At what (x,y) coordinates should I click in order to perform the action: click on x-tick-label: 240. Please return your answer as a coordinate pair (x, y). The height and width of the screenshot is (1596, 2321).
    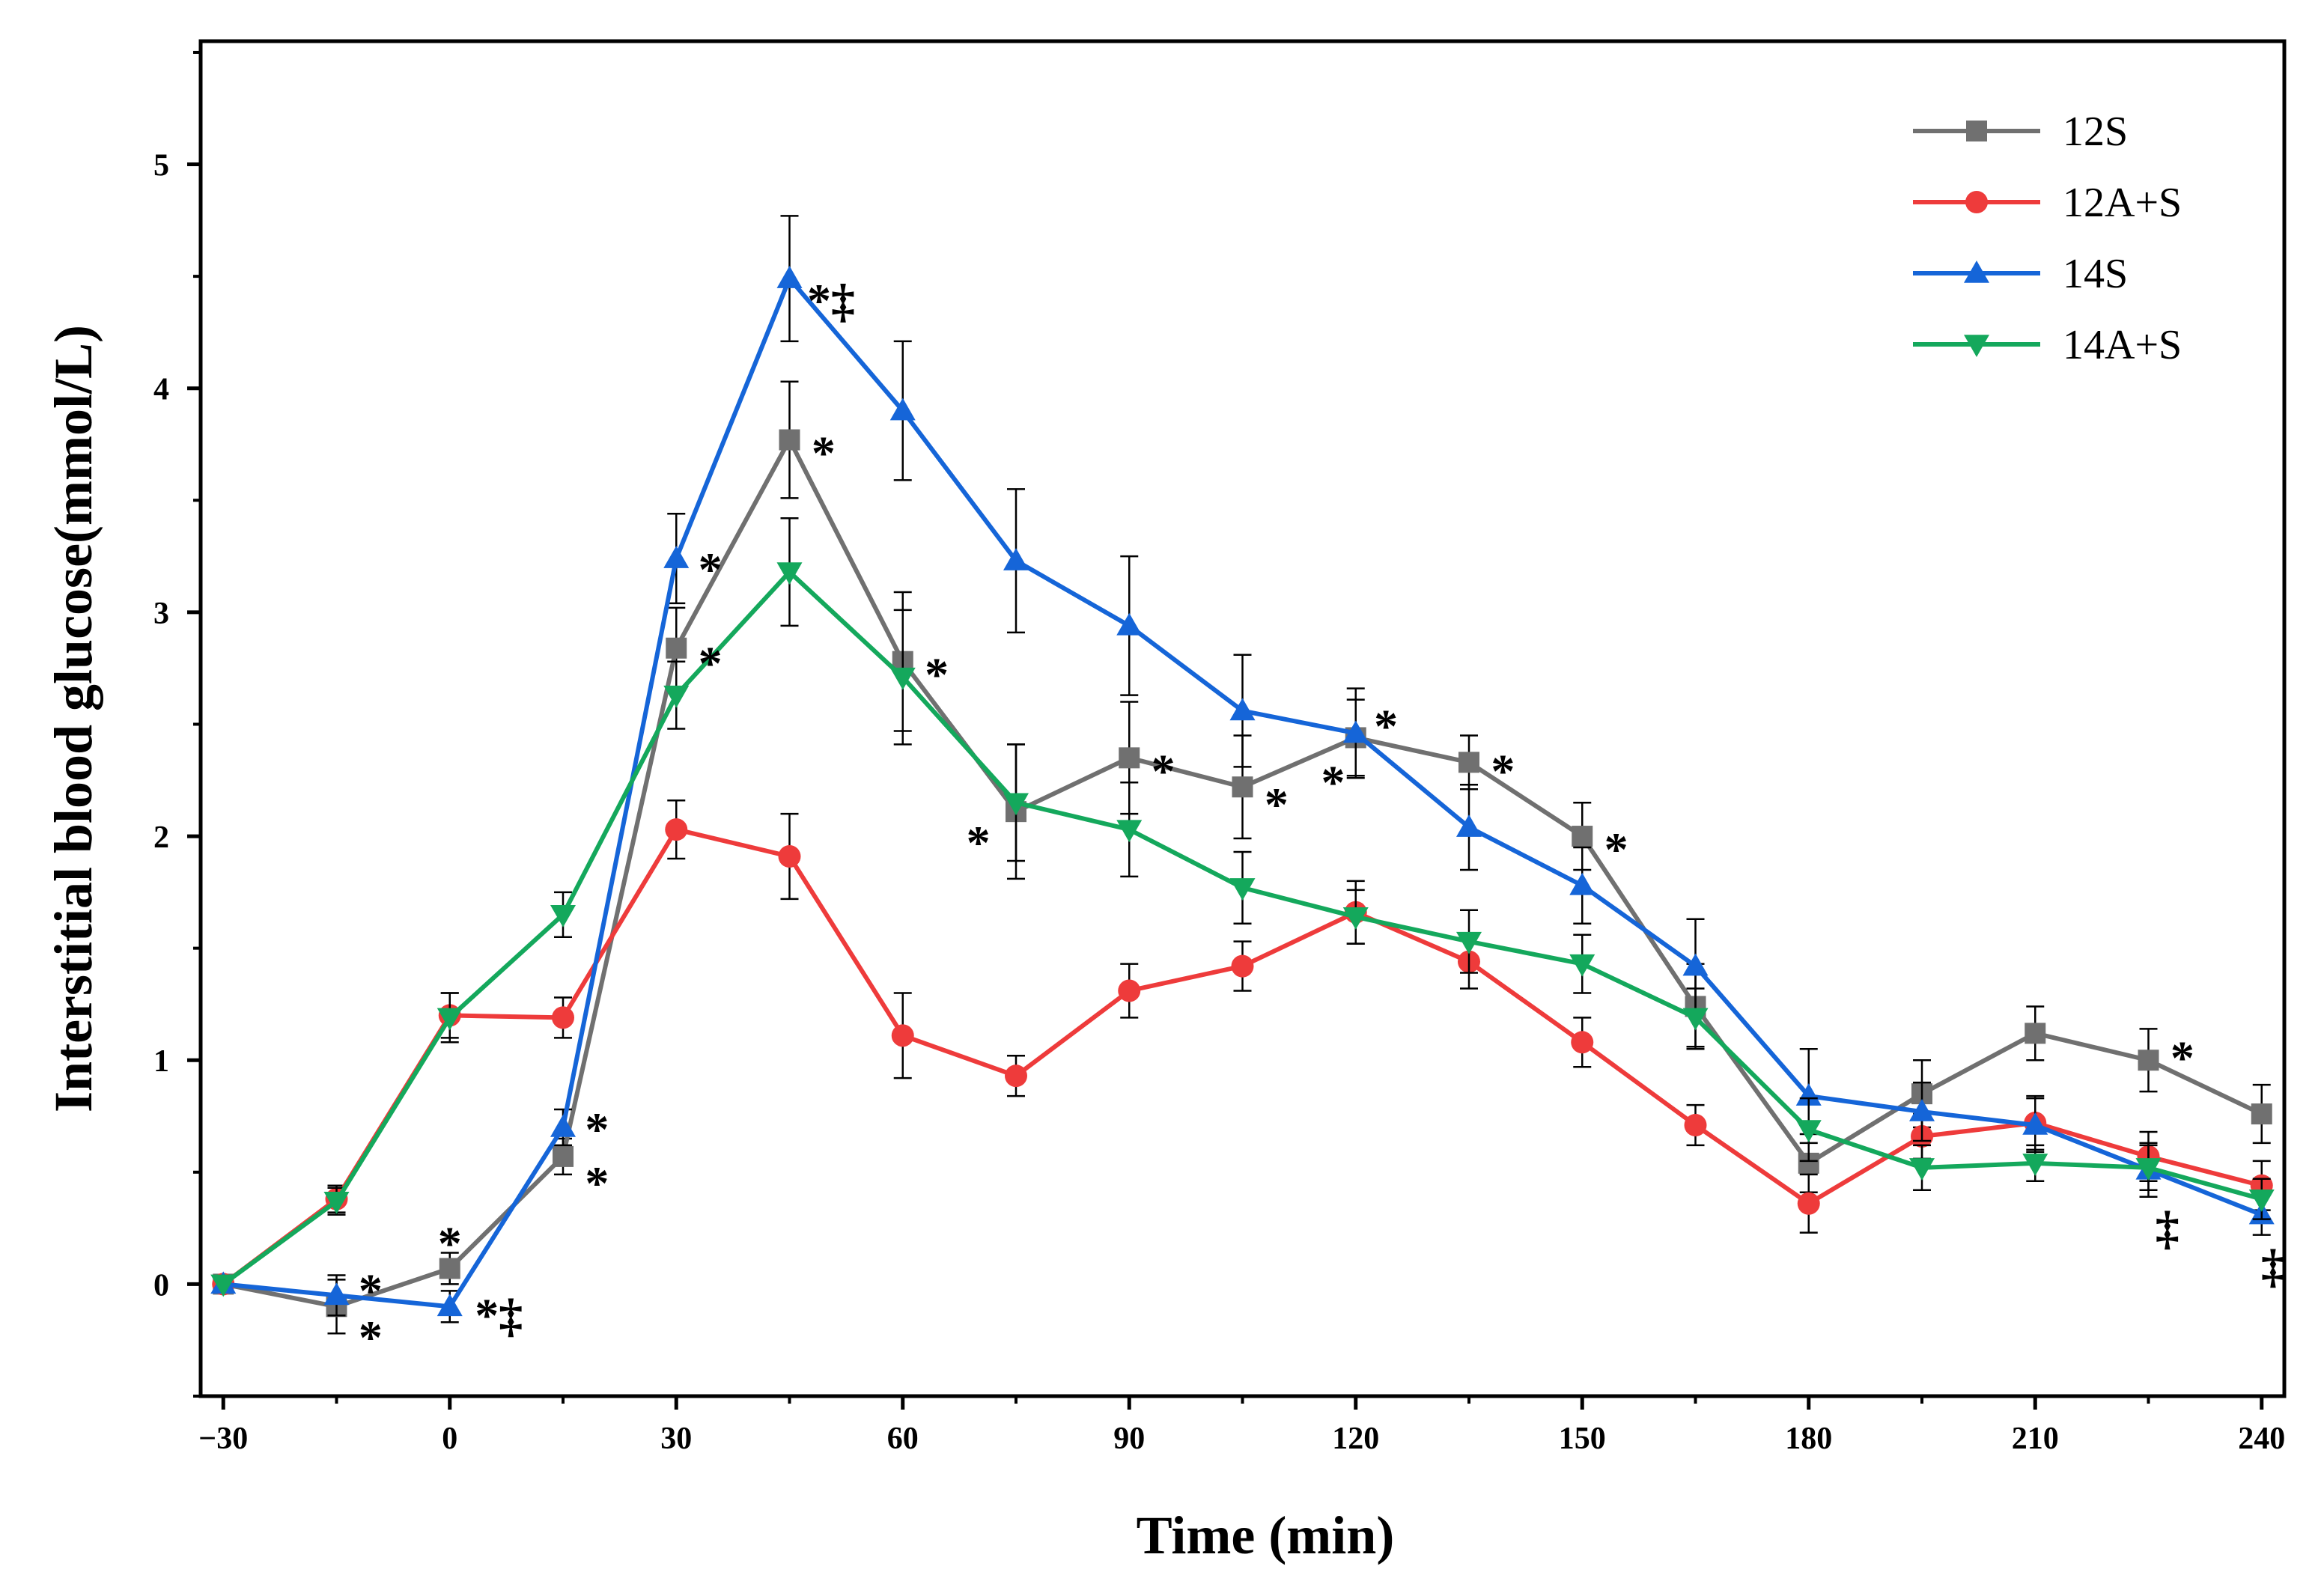
    Looking at the image, I should click on (2261, 1439).